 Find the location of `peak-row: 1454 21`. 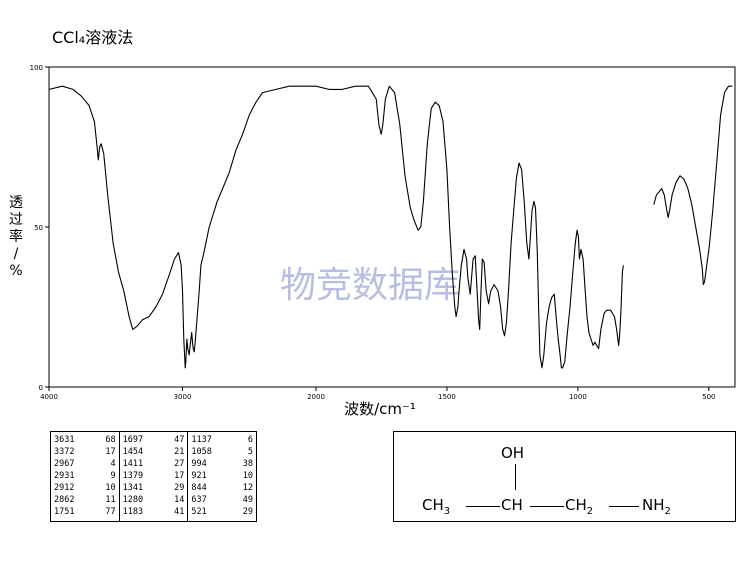

peak-row: 1454 21 is located at coordinates (154, 452).